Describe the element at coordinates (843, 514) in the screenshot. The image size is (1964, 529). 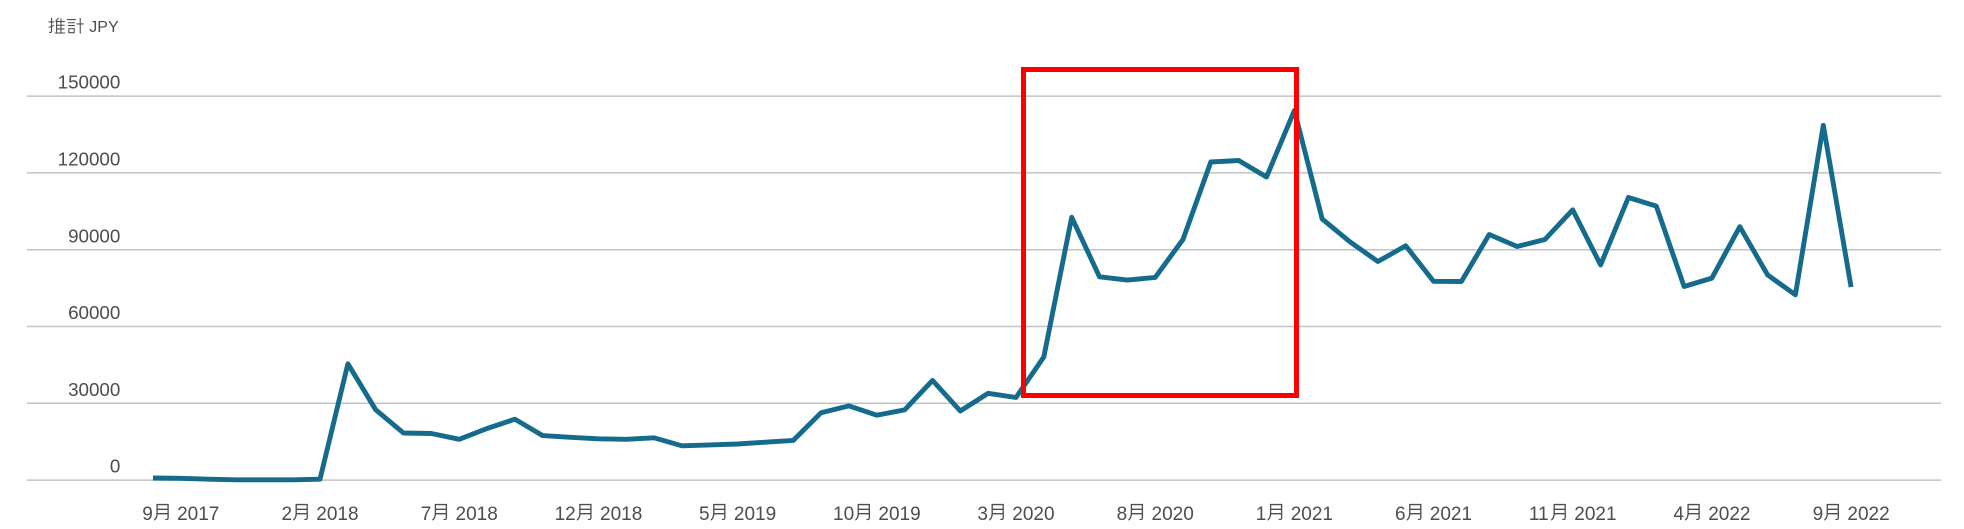
I see `svg-text: 10` at that location.